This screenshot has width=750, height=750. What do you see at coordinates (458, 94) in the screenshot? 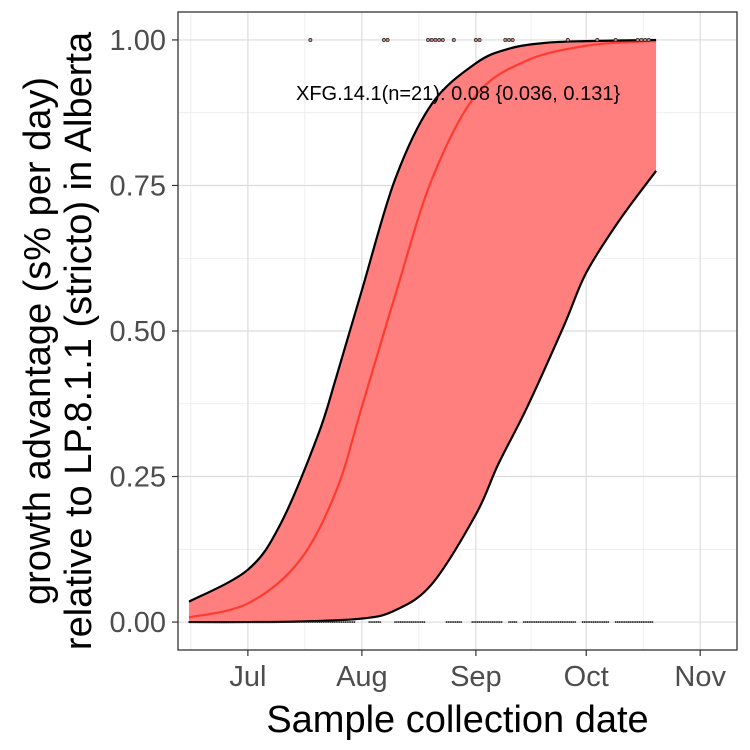
I see `growth-advantage-annotation: XFG.14.1(n=21): 0.08 {0.036, 0.131}` at bounding box center [458, 94].